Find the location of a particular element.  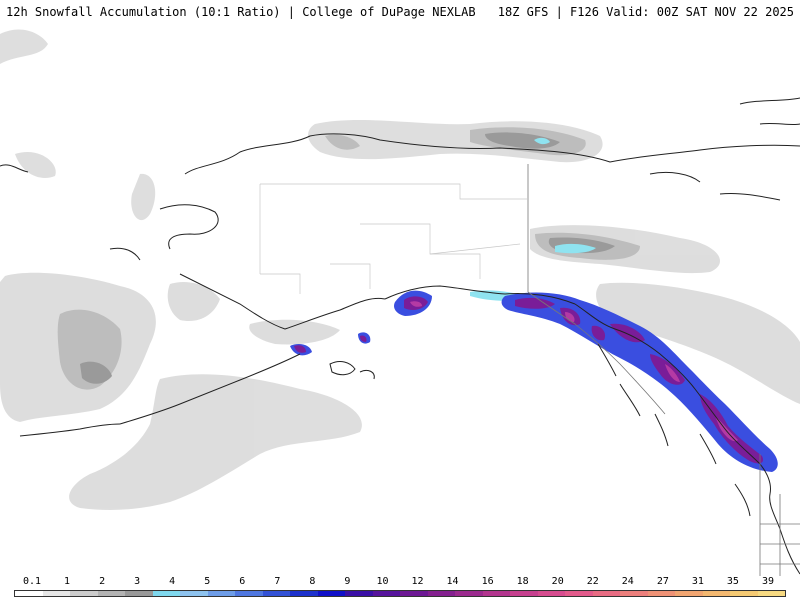

legend-label: 22 is located at coordinates (592, 581).